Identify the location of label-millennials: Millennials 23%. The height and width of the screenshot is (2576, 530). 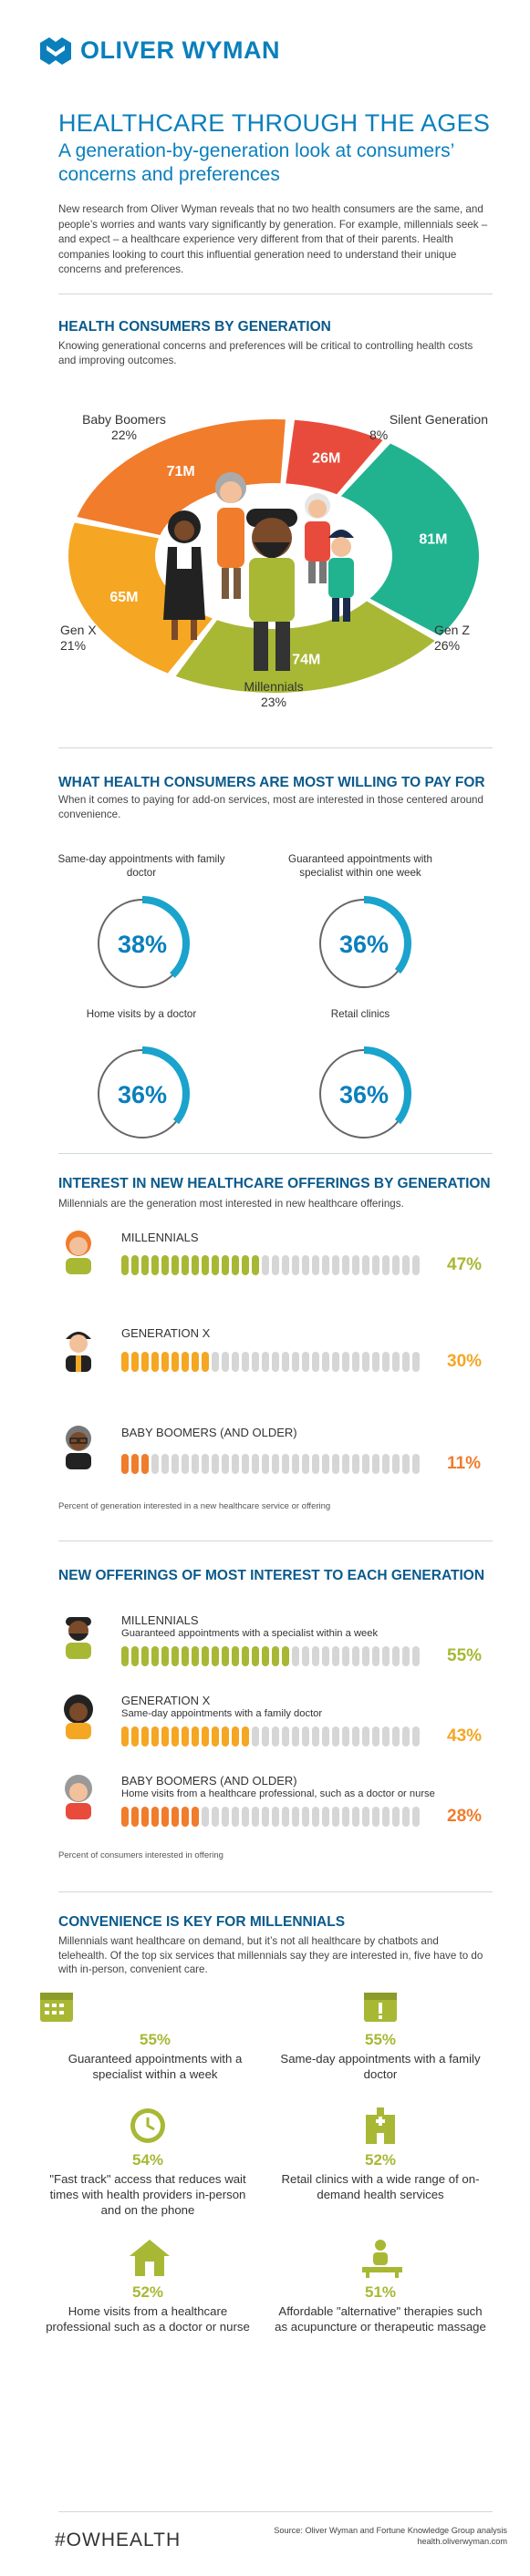
(274, 694).